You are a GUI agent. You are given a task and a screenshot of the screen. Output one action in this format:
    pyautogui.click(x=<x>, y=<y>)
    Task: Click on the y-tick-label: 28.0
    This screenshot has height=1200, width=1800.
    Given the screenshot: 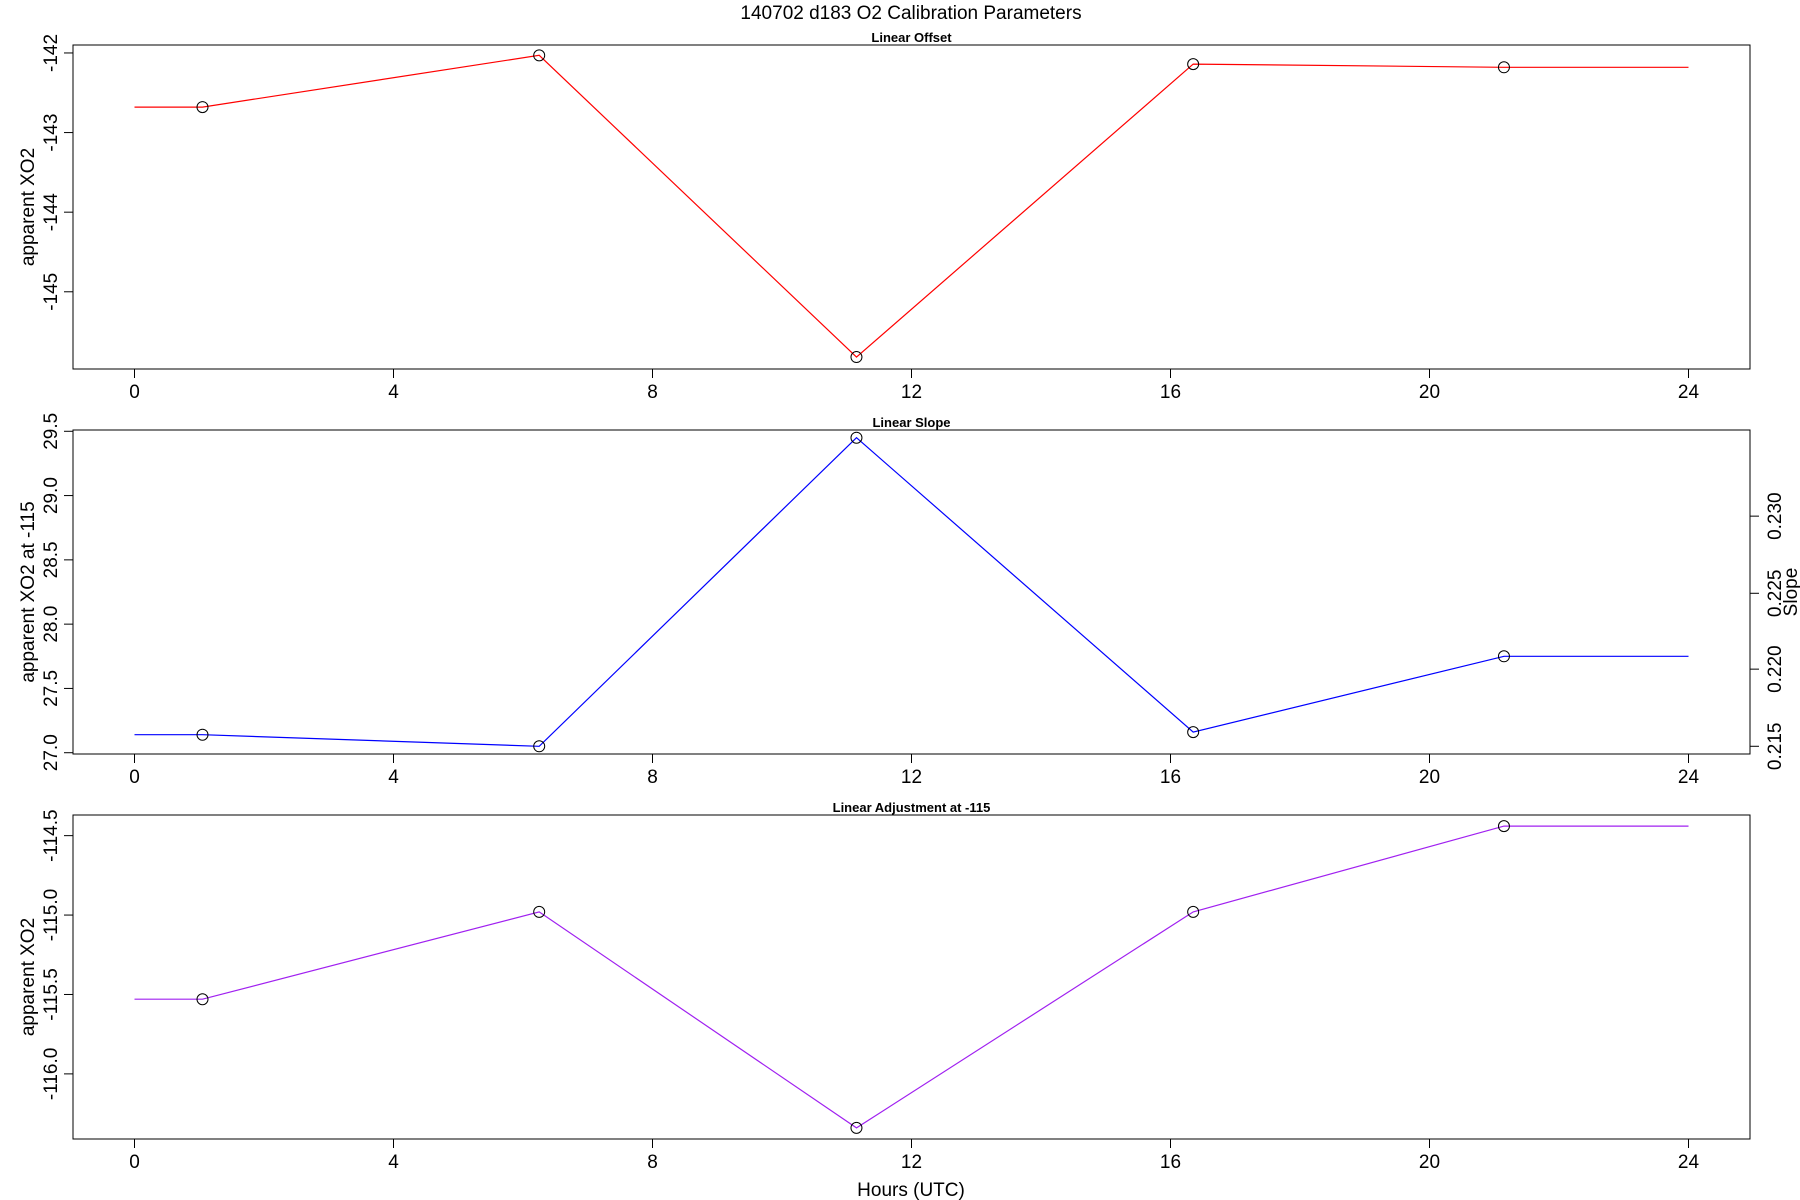 What is the action you would take?
    pyautogui.click(x=51, y=624)
    